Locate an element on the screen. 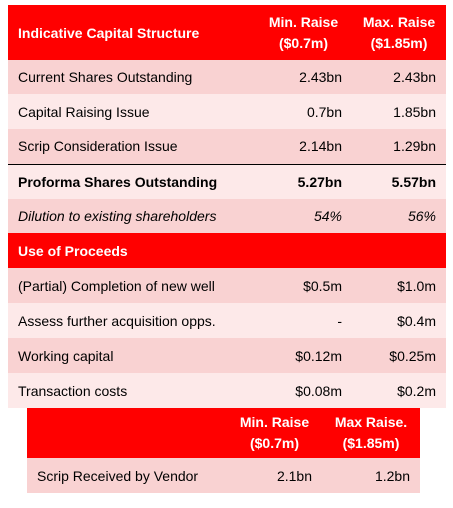  label: Current Shares Outstanding is located at coordinates (105, 77).